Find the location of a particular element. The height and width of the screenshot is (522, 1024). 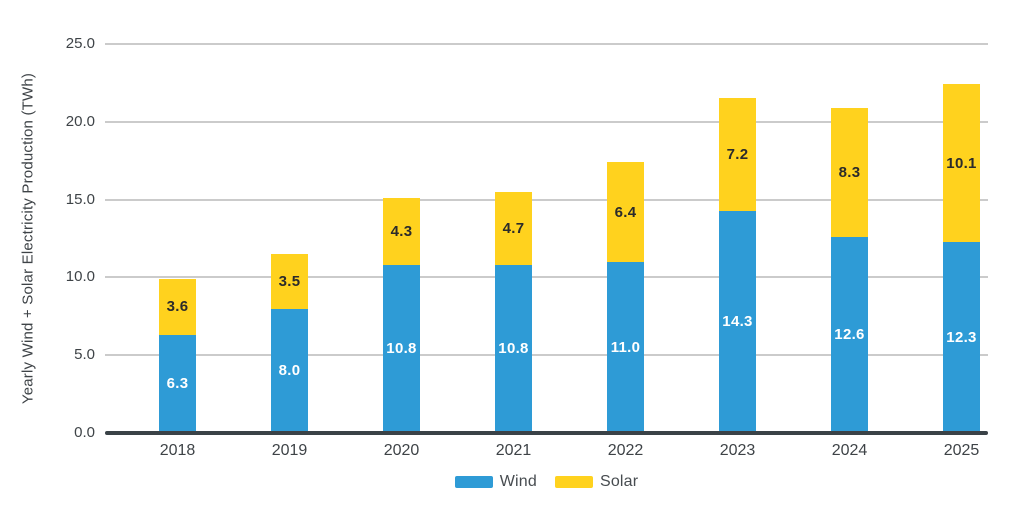

value-label-solar-2024: 8.3 is located at coordinates (849, 172).